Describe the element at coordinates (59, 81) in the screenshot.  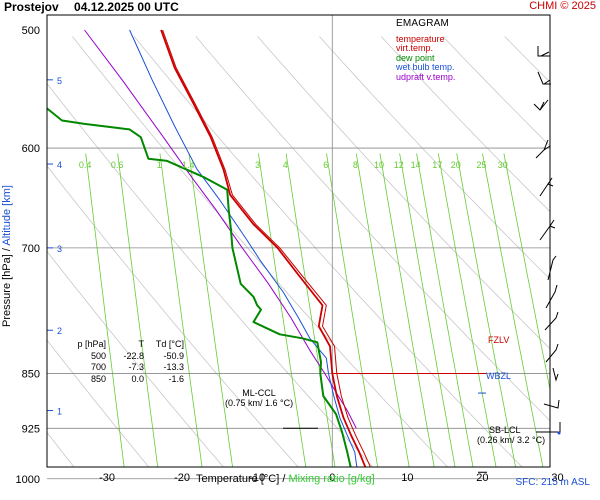
I see `altitude-tick-label: 5` at that location.